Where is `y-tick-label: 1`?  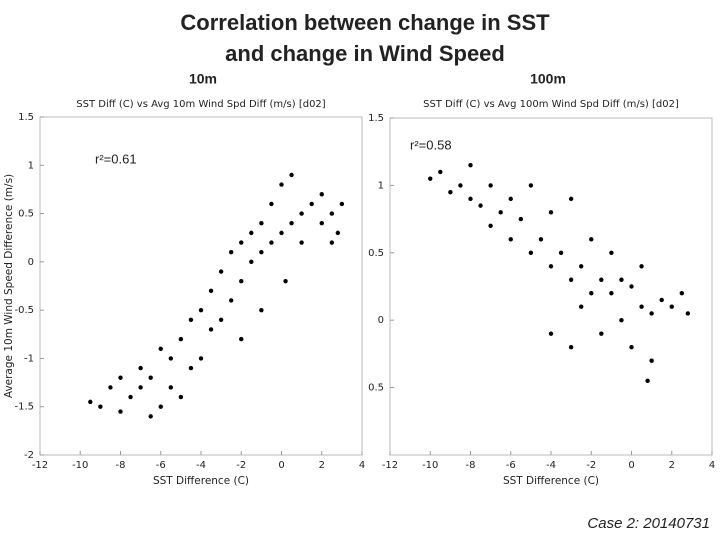
y-tick-label: 1 is located at coordinates (31, 165).